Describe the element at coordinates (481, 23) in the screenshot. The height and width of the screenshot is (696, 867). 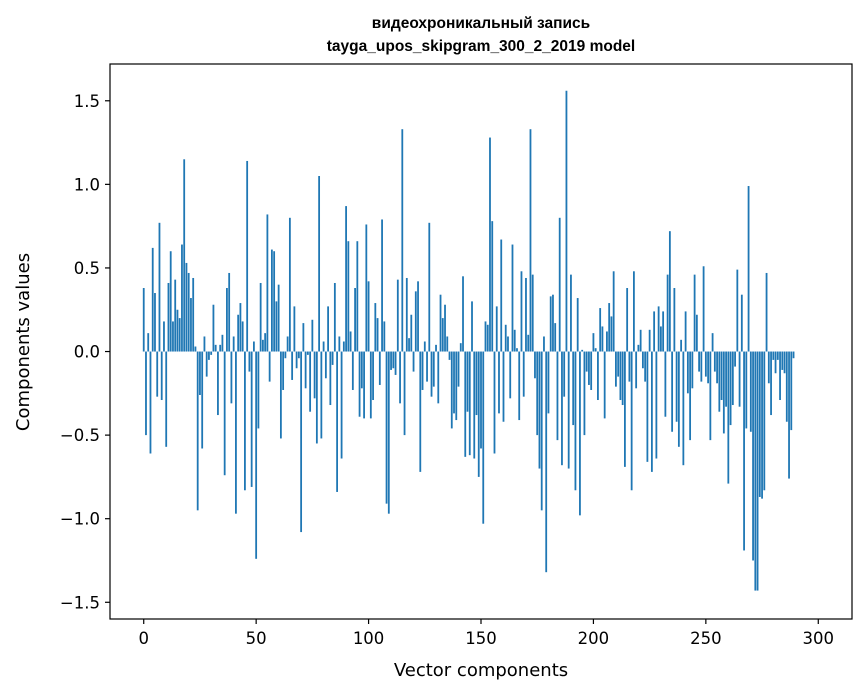
I see `chart-title-line-1: видеохроникальный запись` at that location.